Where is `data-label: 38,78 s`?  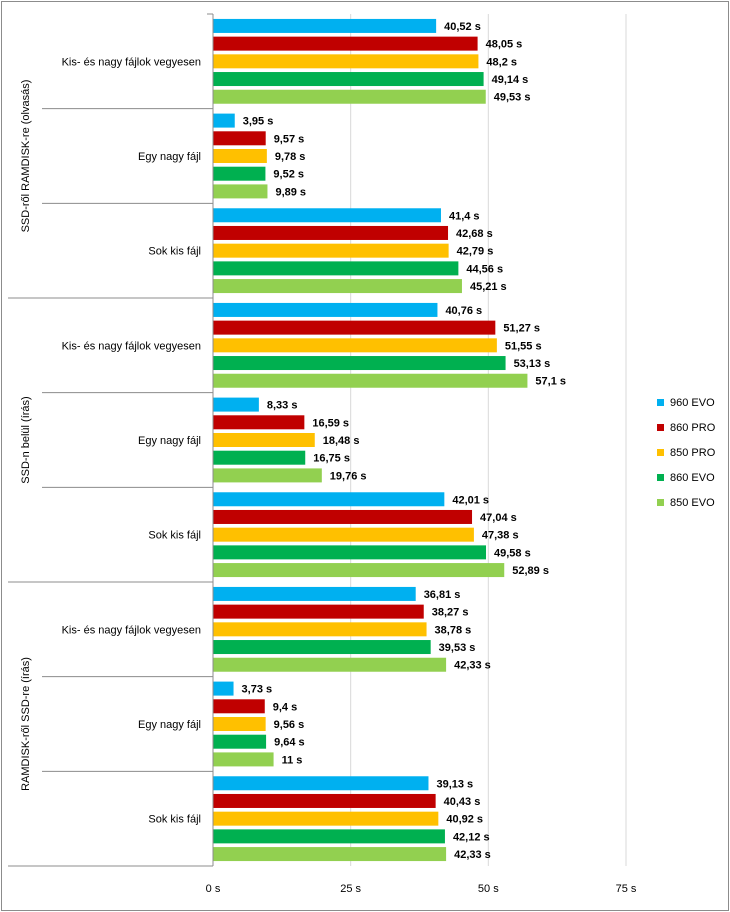
data-label: 38,78 s is located at coordinates (453, 630).